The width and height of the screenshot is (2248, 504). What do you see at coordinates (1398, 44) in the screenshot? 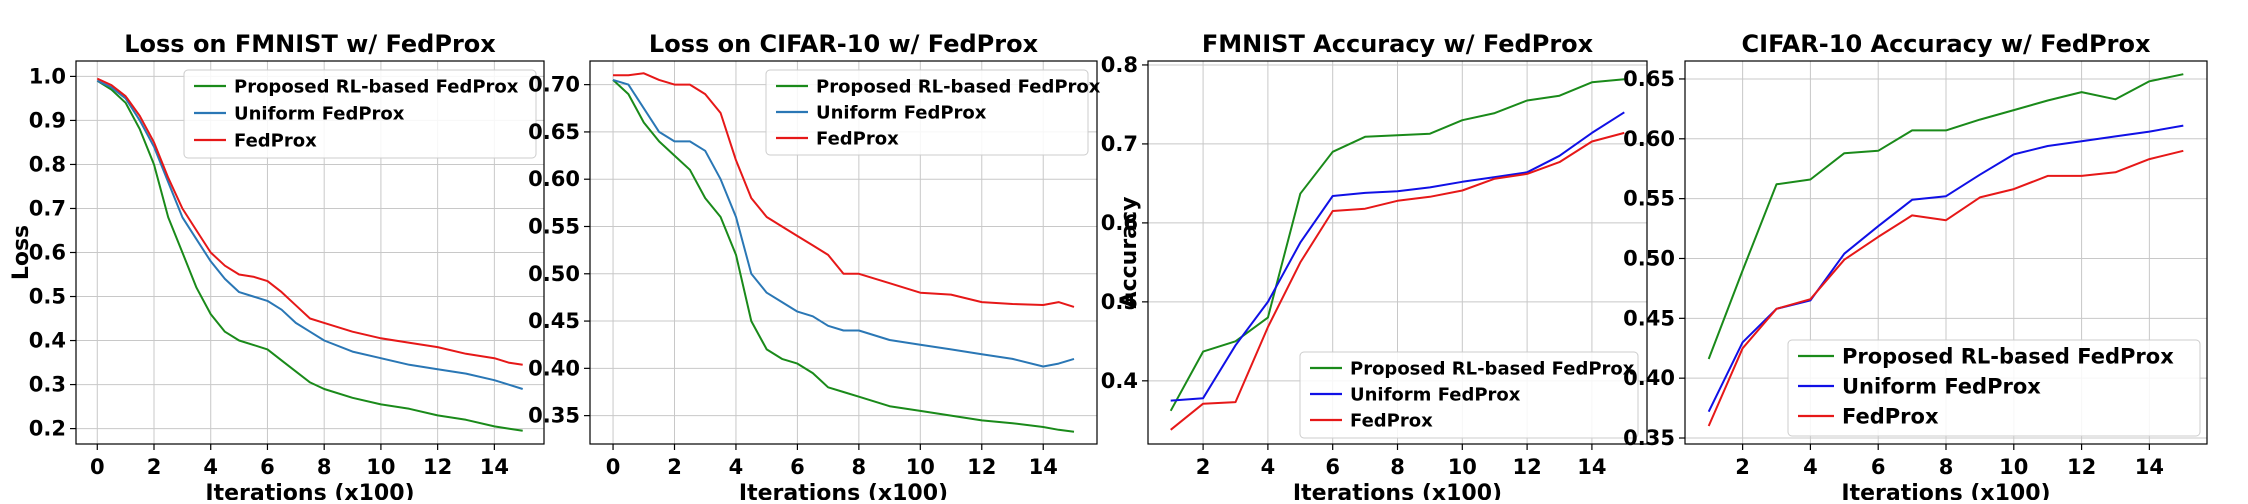
I see `chart-title: FMNIST Accuracy w/ FedProx` at bounding box center [1398, 44].